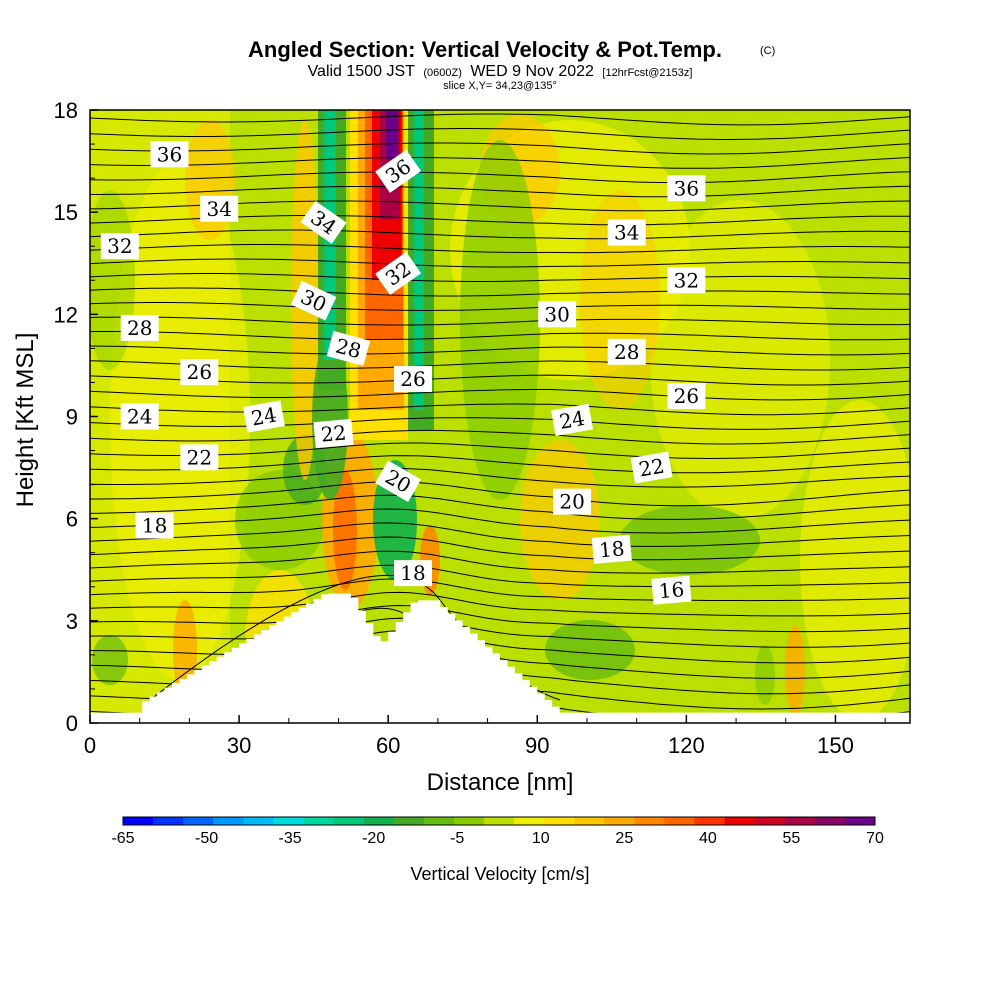  I want to click on pot-temp-label-text: 20, so click(571, 502).